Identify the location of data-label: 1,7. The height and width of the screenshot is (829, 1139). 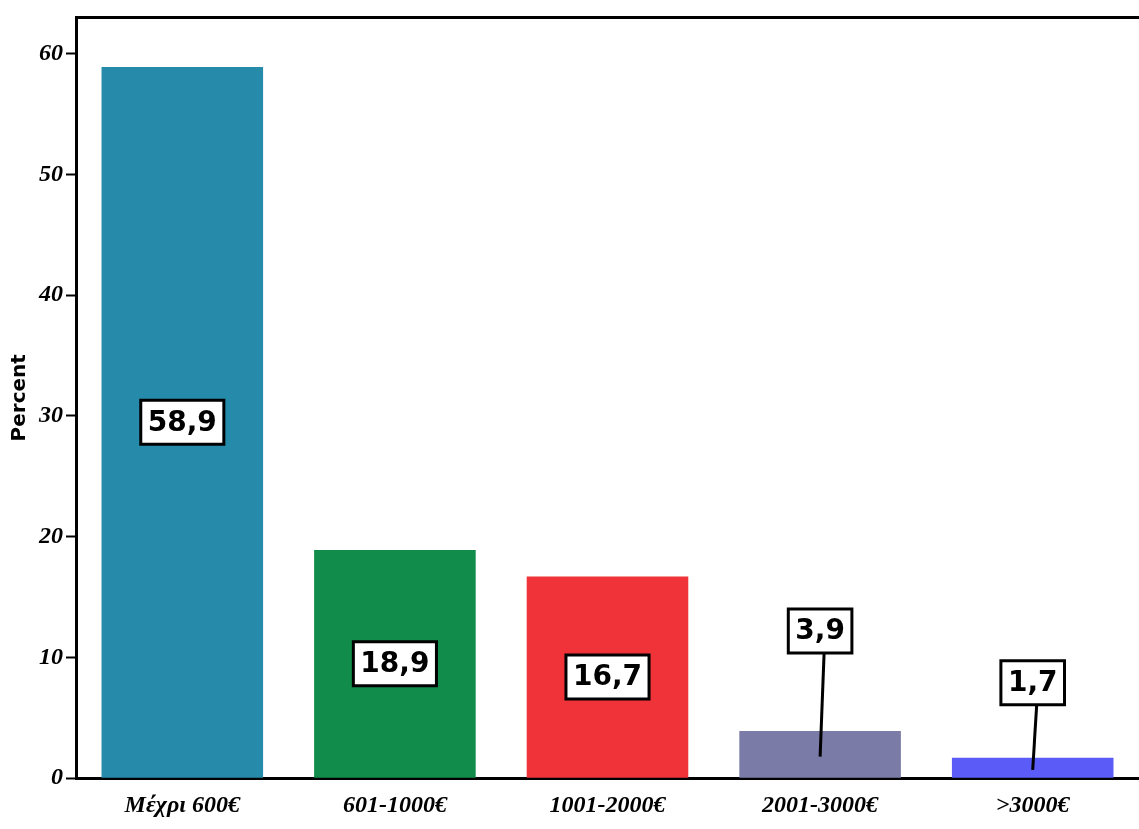
(1032, 681).